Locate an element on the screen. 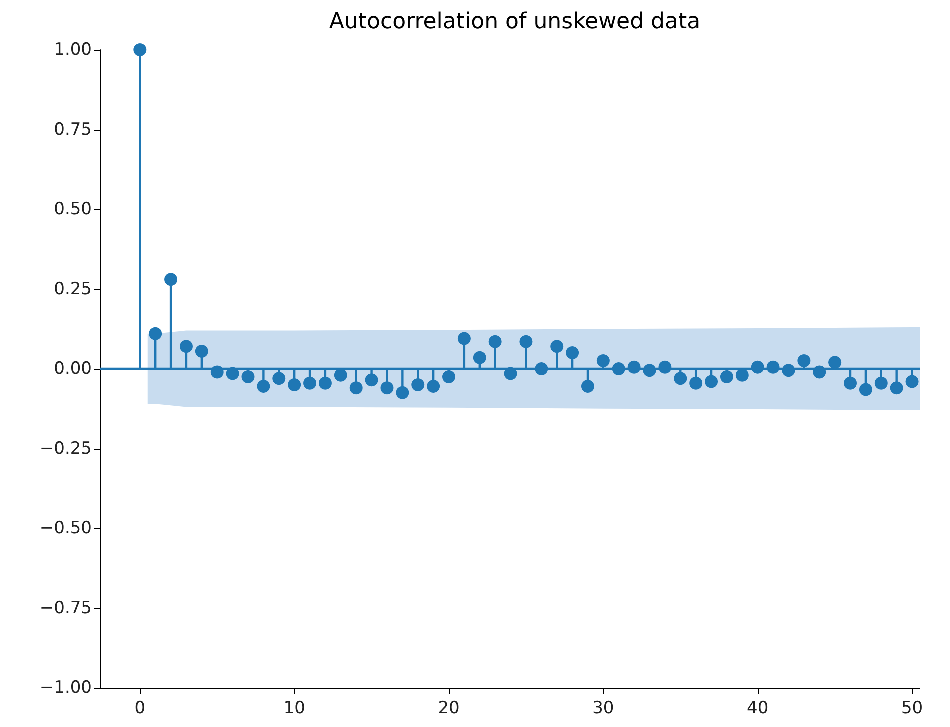 The width and height of the screenshot is (950, 727). chart-title: Autocorrelation of unskewed data is located at coordinates (515, 22).